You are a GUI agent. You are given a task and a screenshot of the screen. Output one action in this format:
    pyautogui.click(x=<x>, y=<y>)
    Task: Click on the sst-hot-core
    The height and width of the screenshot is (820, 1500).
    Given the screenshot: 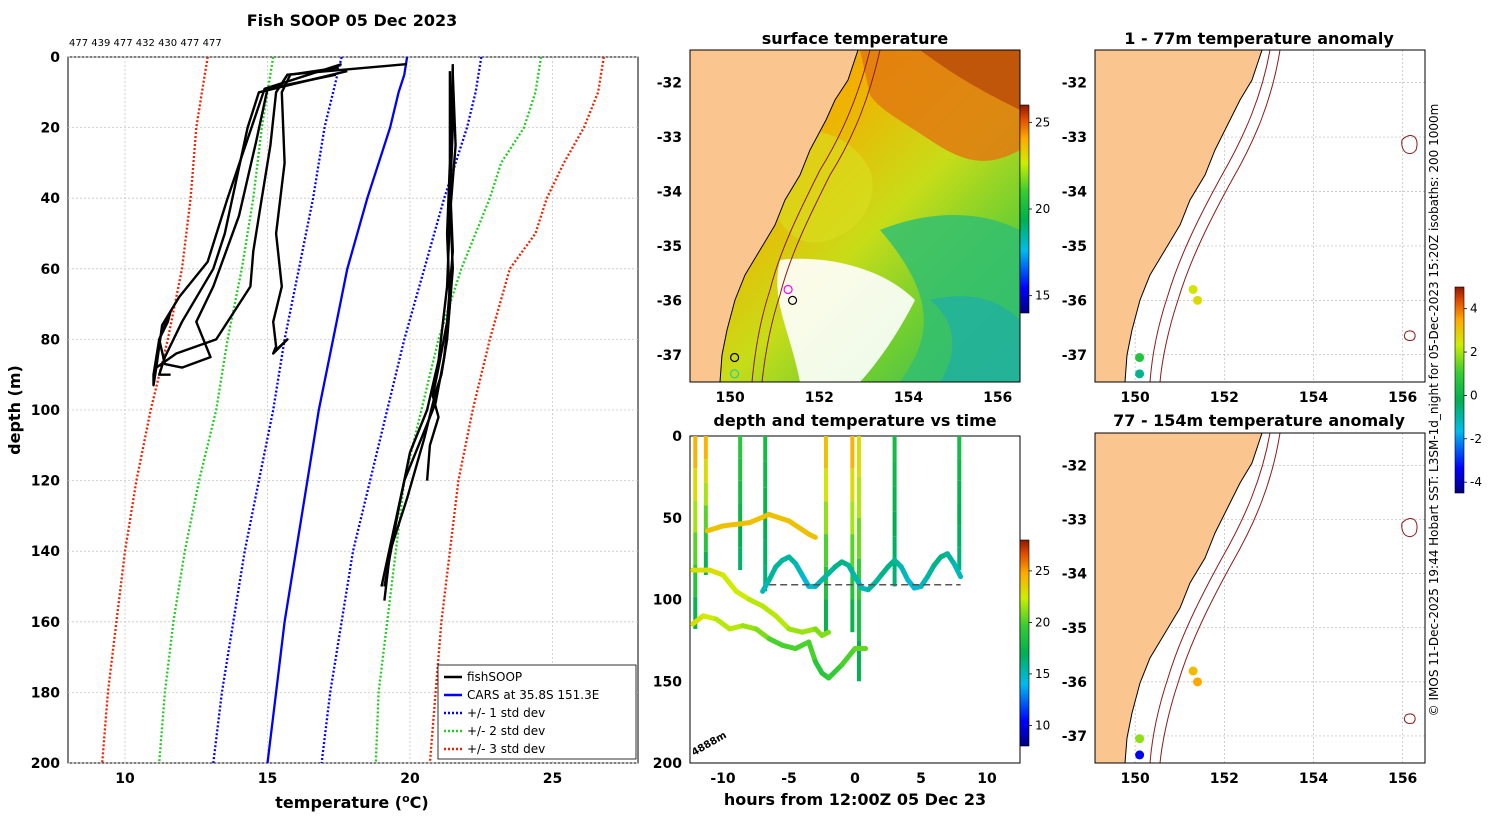 What is the action you would take?
    pyautogui.click(x=970, y=80)
    